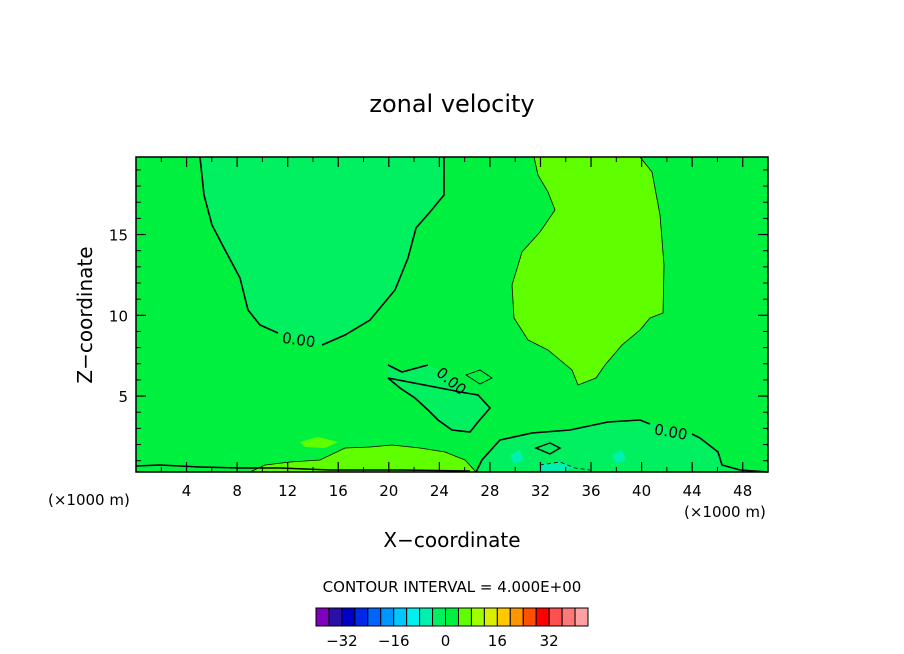 Image resolution: width=904 pixels, height=654 pixels. I want to click on y-tick-label: 10, so click(118, 316).